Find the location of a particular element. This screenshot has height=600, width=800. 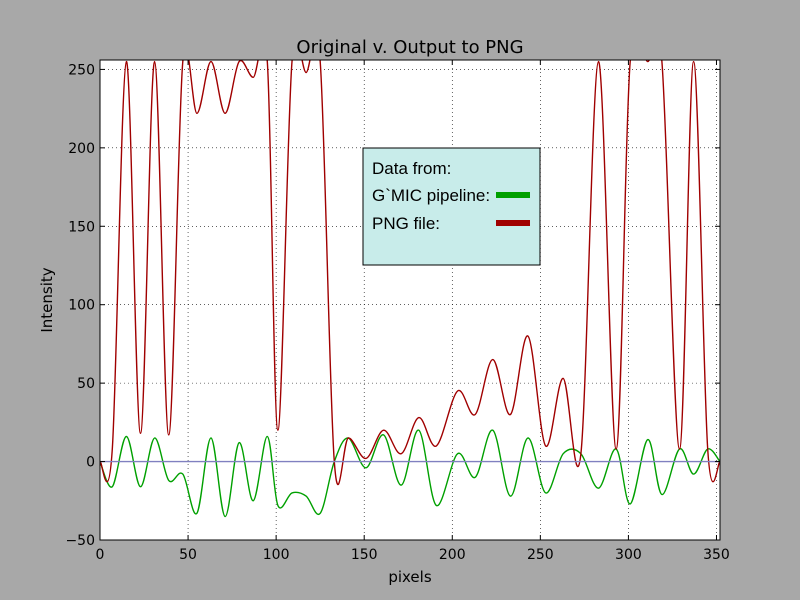

legend-box is located at coordinates (451, 206).